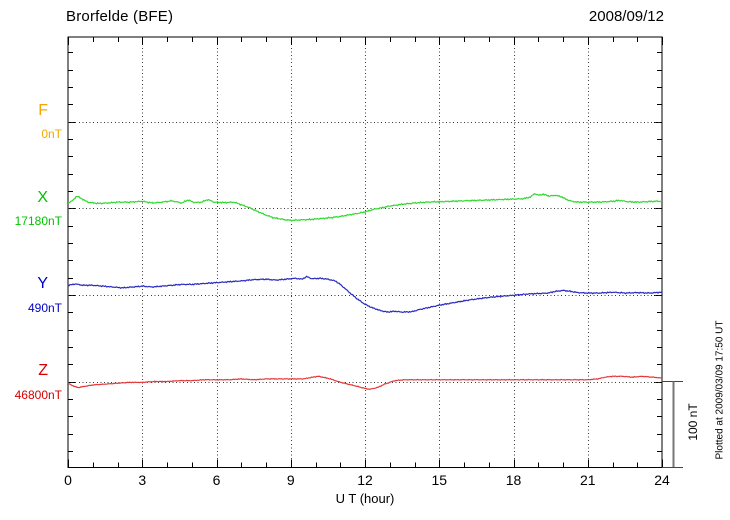 This screenshot has height=520, width=730. I want to click on station-title: Brorfelde (BFE), so click(120, 16).